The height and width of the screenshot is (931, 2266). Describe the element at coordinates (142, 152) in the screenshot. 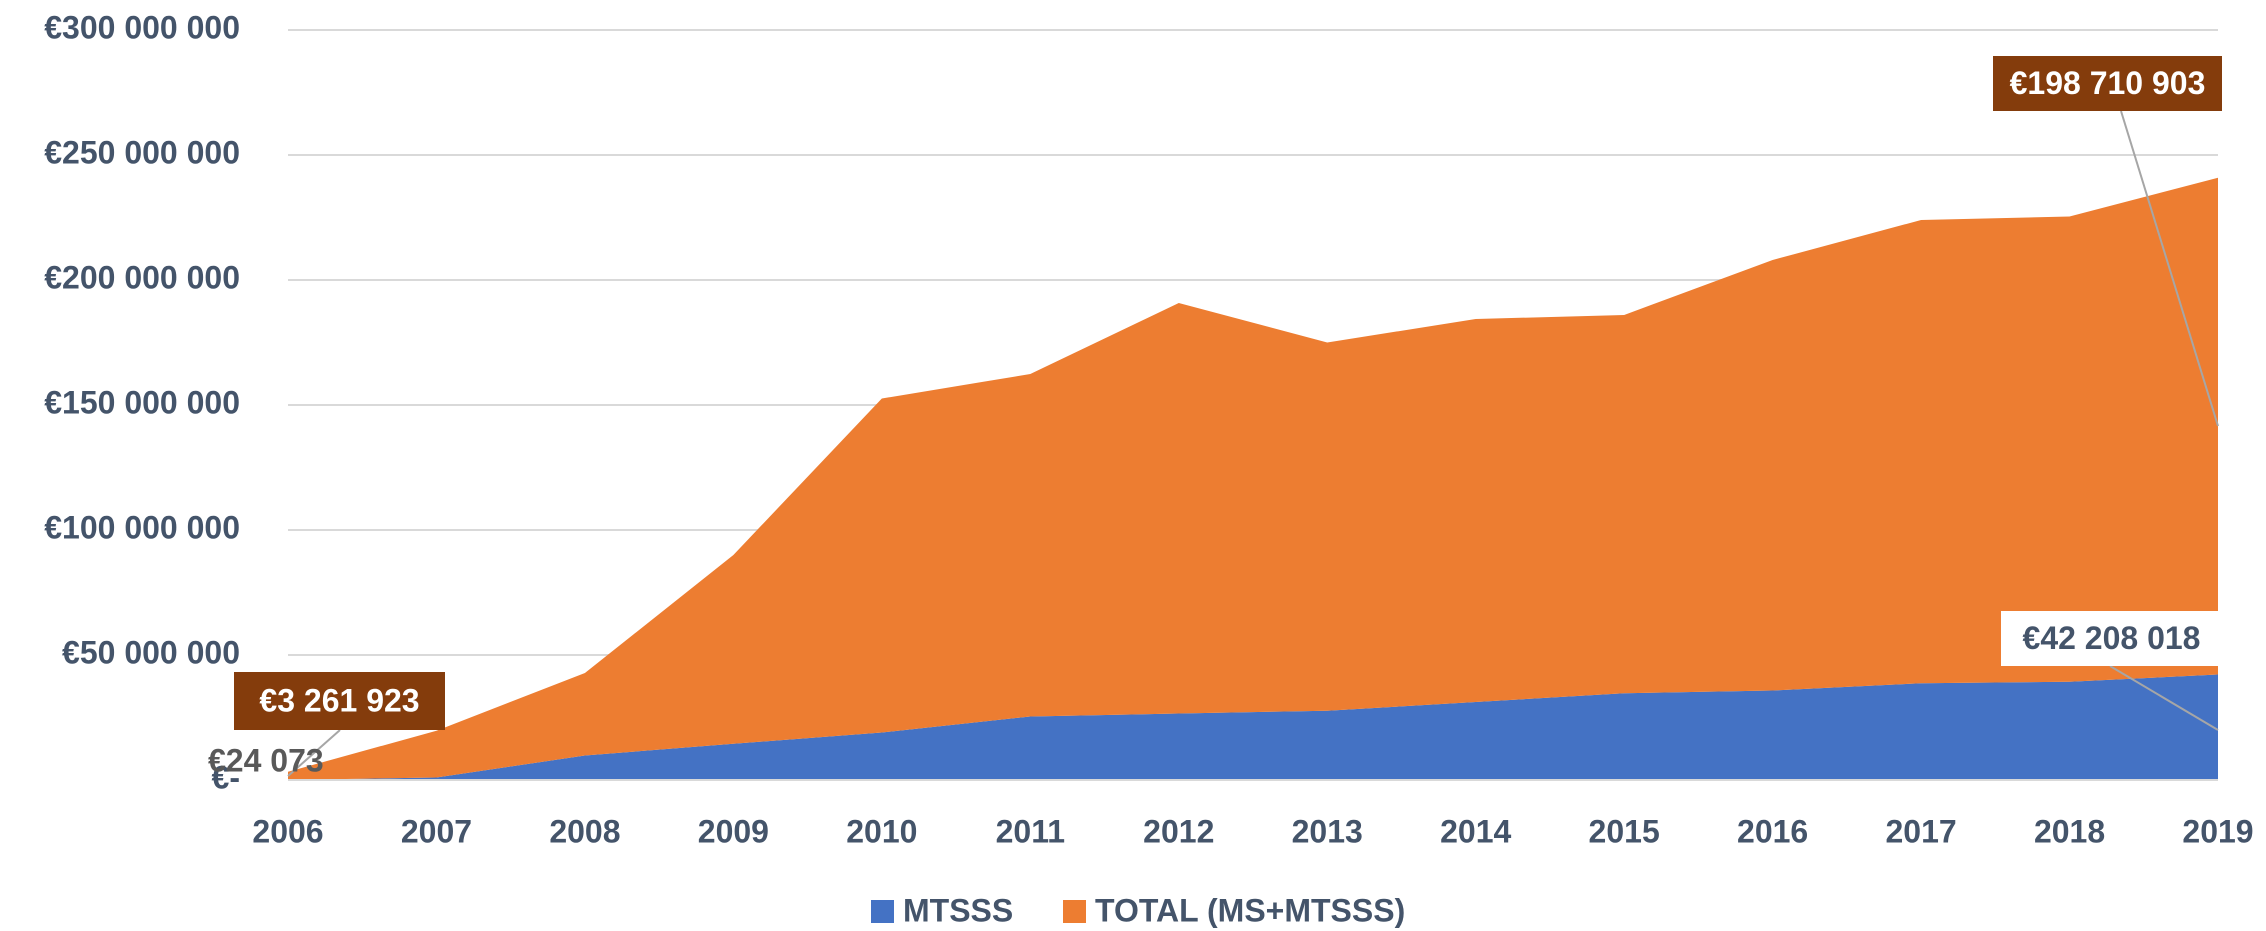

I see `y-tick-label: €250 000 000` at that location.